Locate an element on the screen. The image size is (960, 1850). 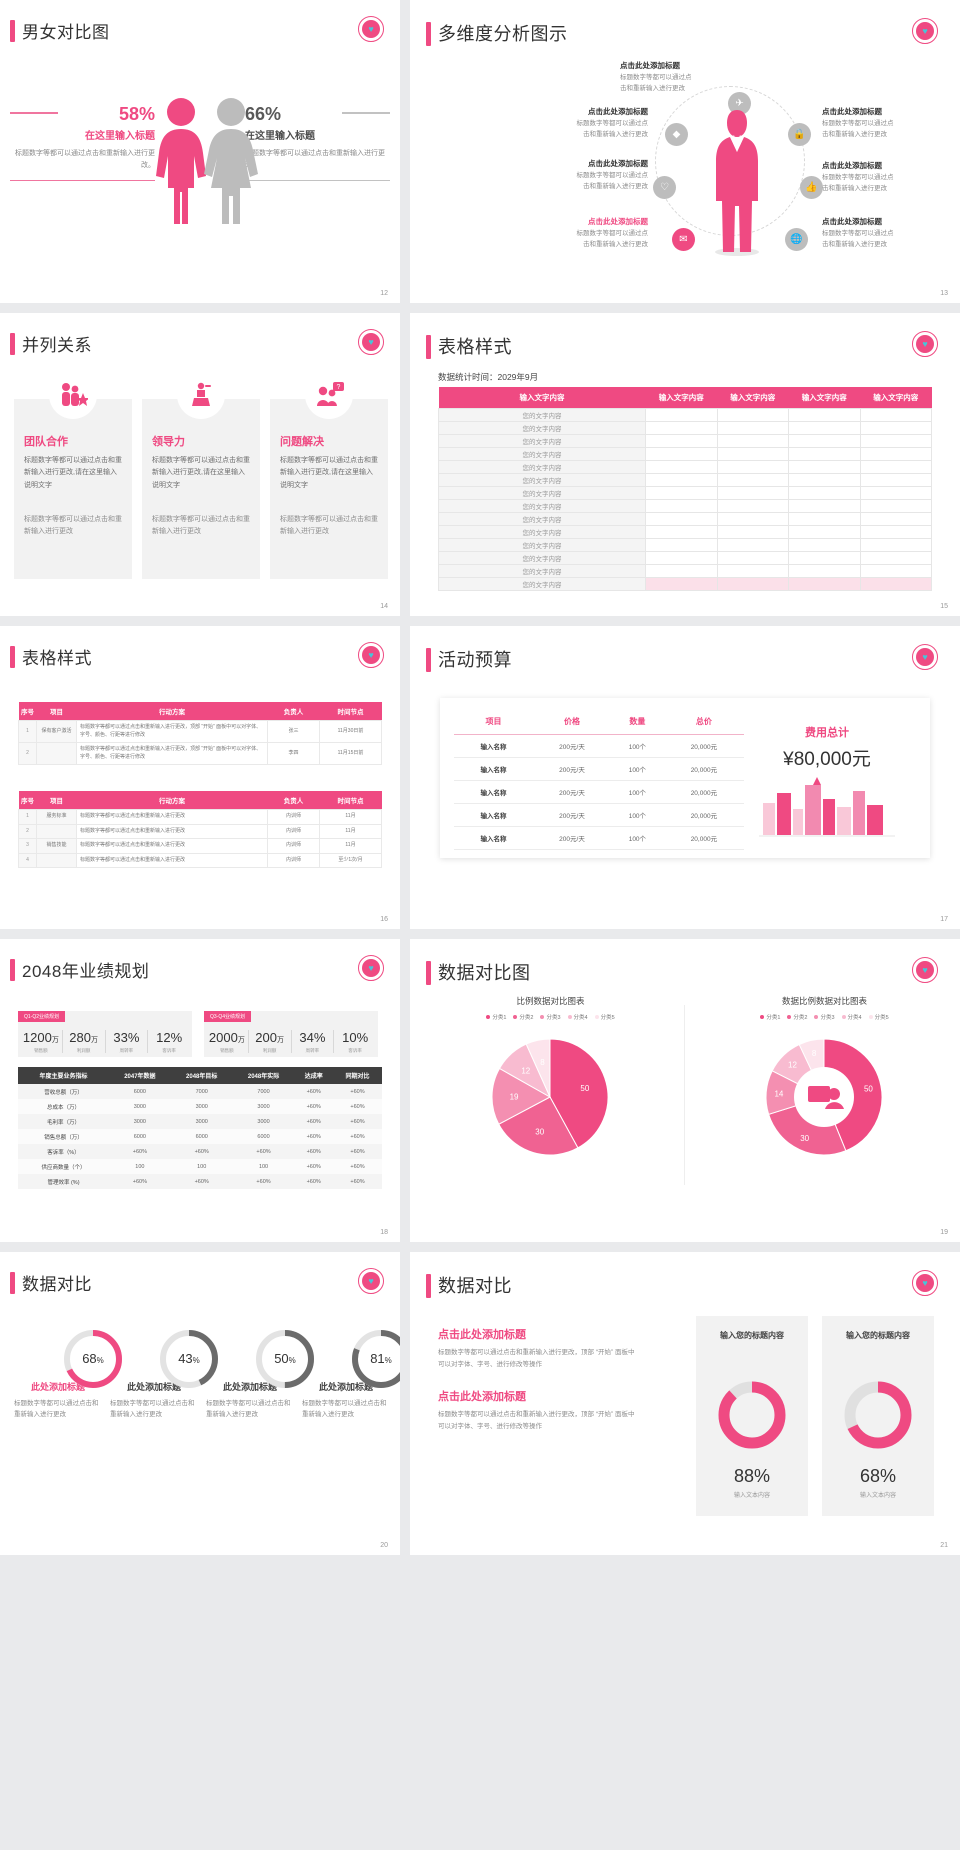
table-row: 营收总额（万） 6000 7000 7000 +60% +60% is located at coordinates (200, 1091).